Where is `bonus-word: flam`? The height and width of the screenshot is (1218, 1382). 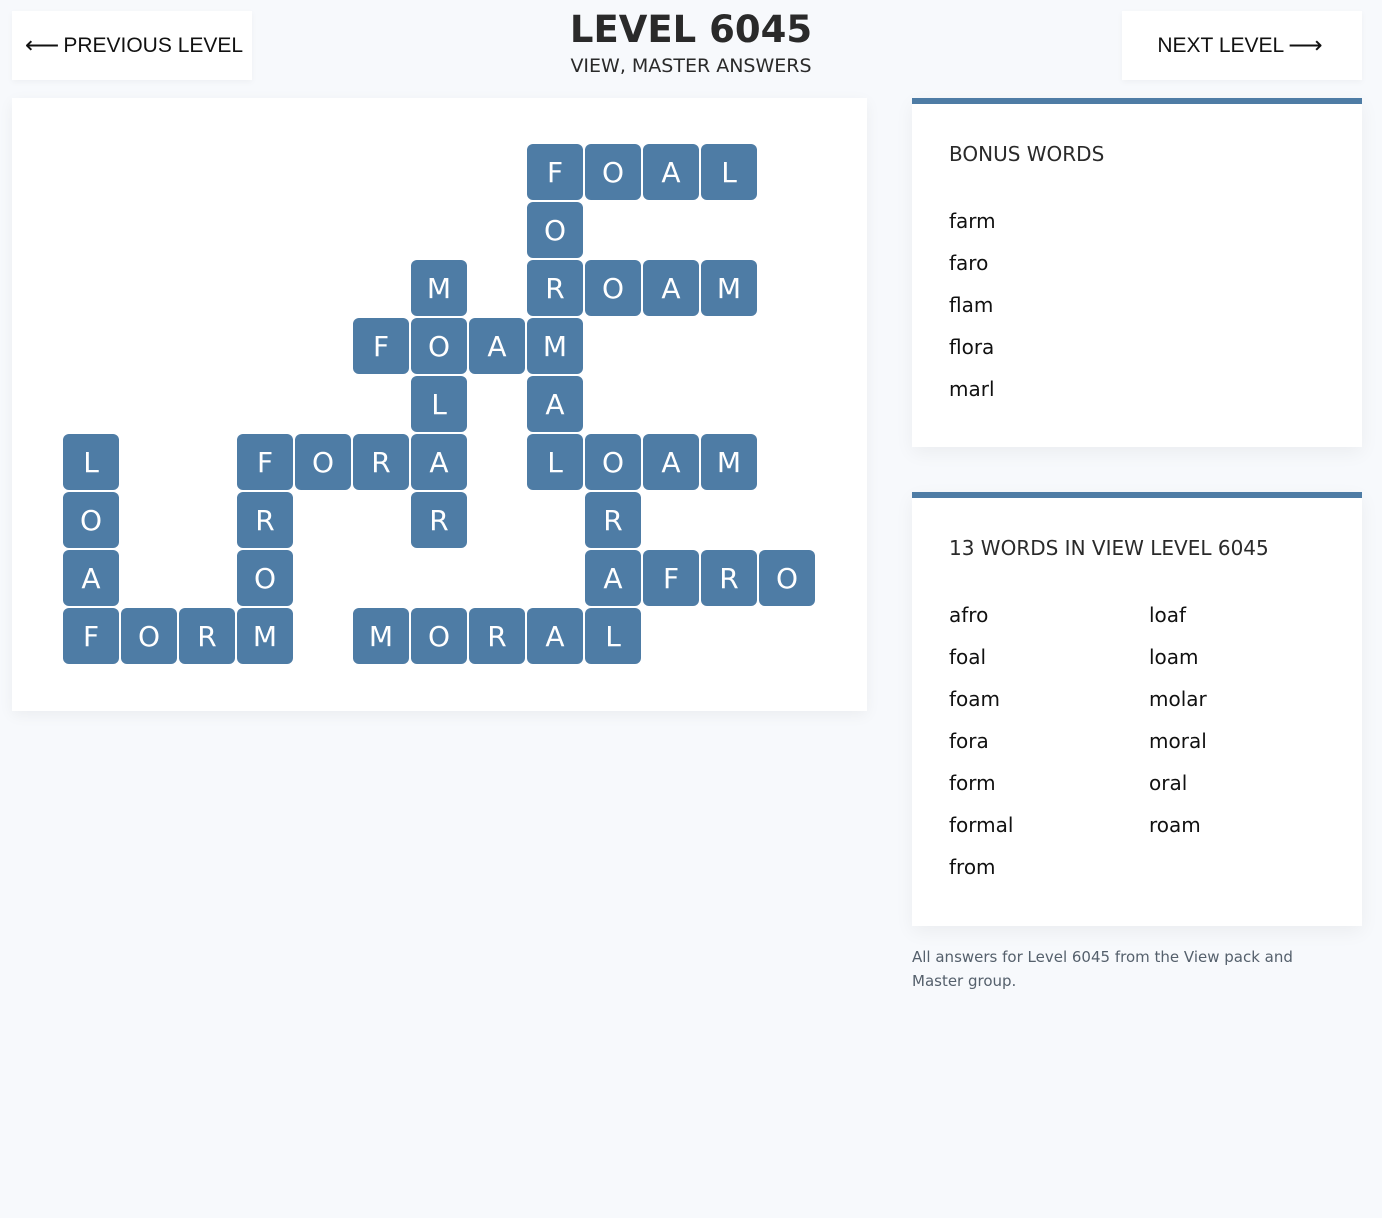 bonus-word: flam is located at coordinates (971, 305).